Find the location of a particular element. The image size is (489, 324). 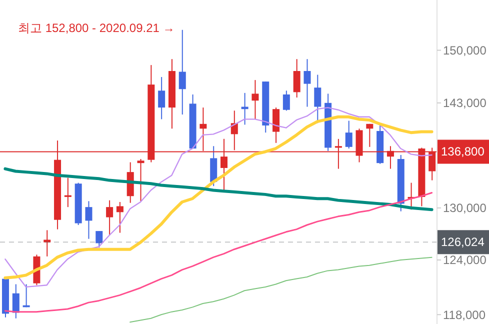

y-tick-label: 150,000 is located at coordinates (465, 51).